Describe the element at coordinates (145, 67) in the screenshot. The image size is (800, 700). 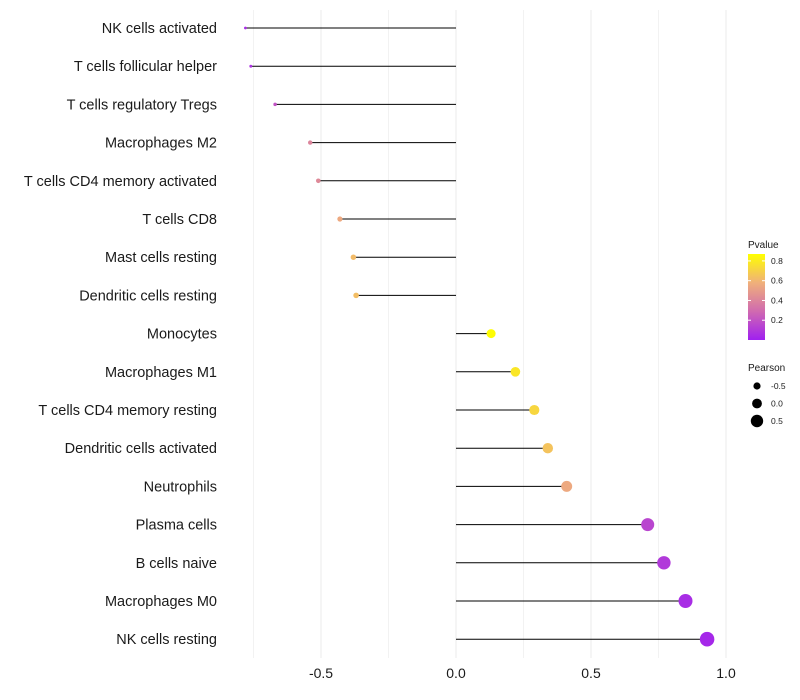
I see `category-label: T cells follicular helper` at that location.